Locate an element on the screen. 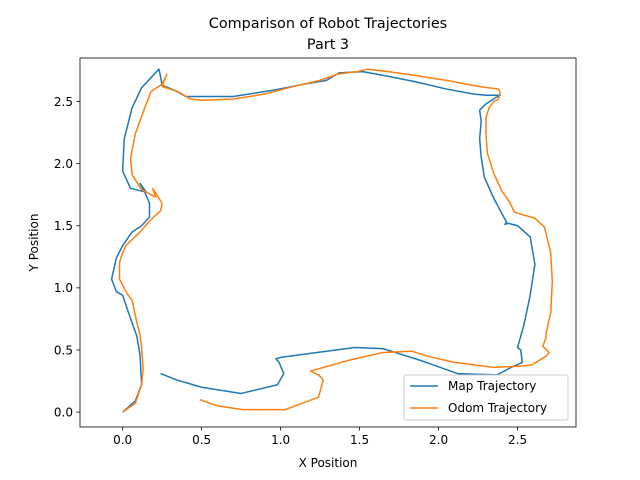 The image size is (640, 480). y-tick-label: 0.0 is located at coordinates (63, 412).